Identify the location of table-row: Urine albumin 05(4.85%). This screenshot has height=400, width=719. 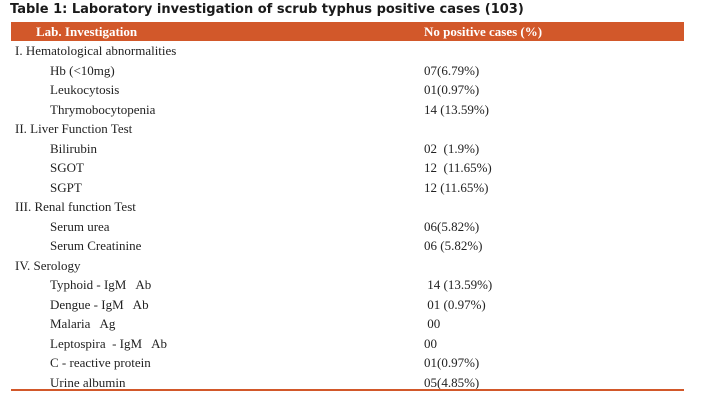
(347, 382).